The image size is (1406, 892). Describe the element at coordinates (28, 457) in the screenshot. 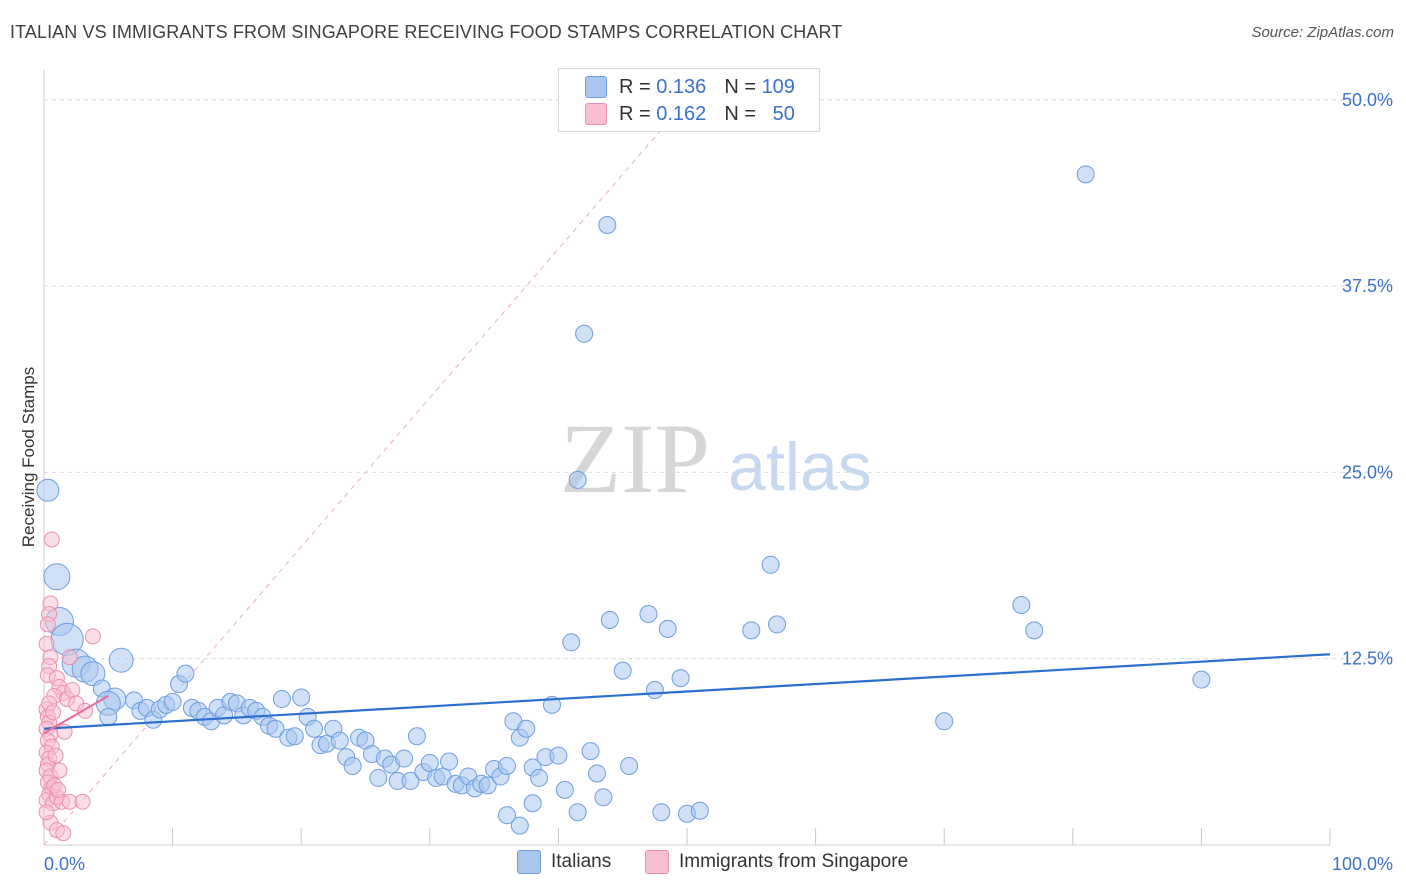

I see `y-axis-label: Receiving Food Stamps` at that location.